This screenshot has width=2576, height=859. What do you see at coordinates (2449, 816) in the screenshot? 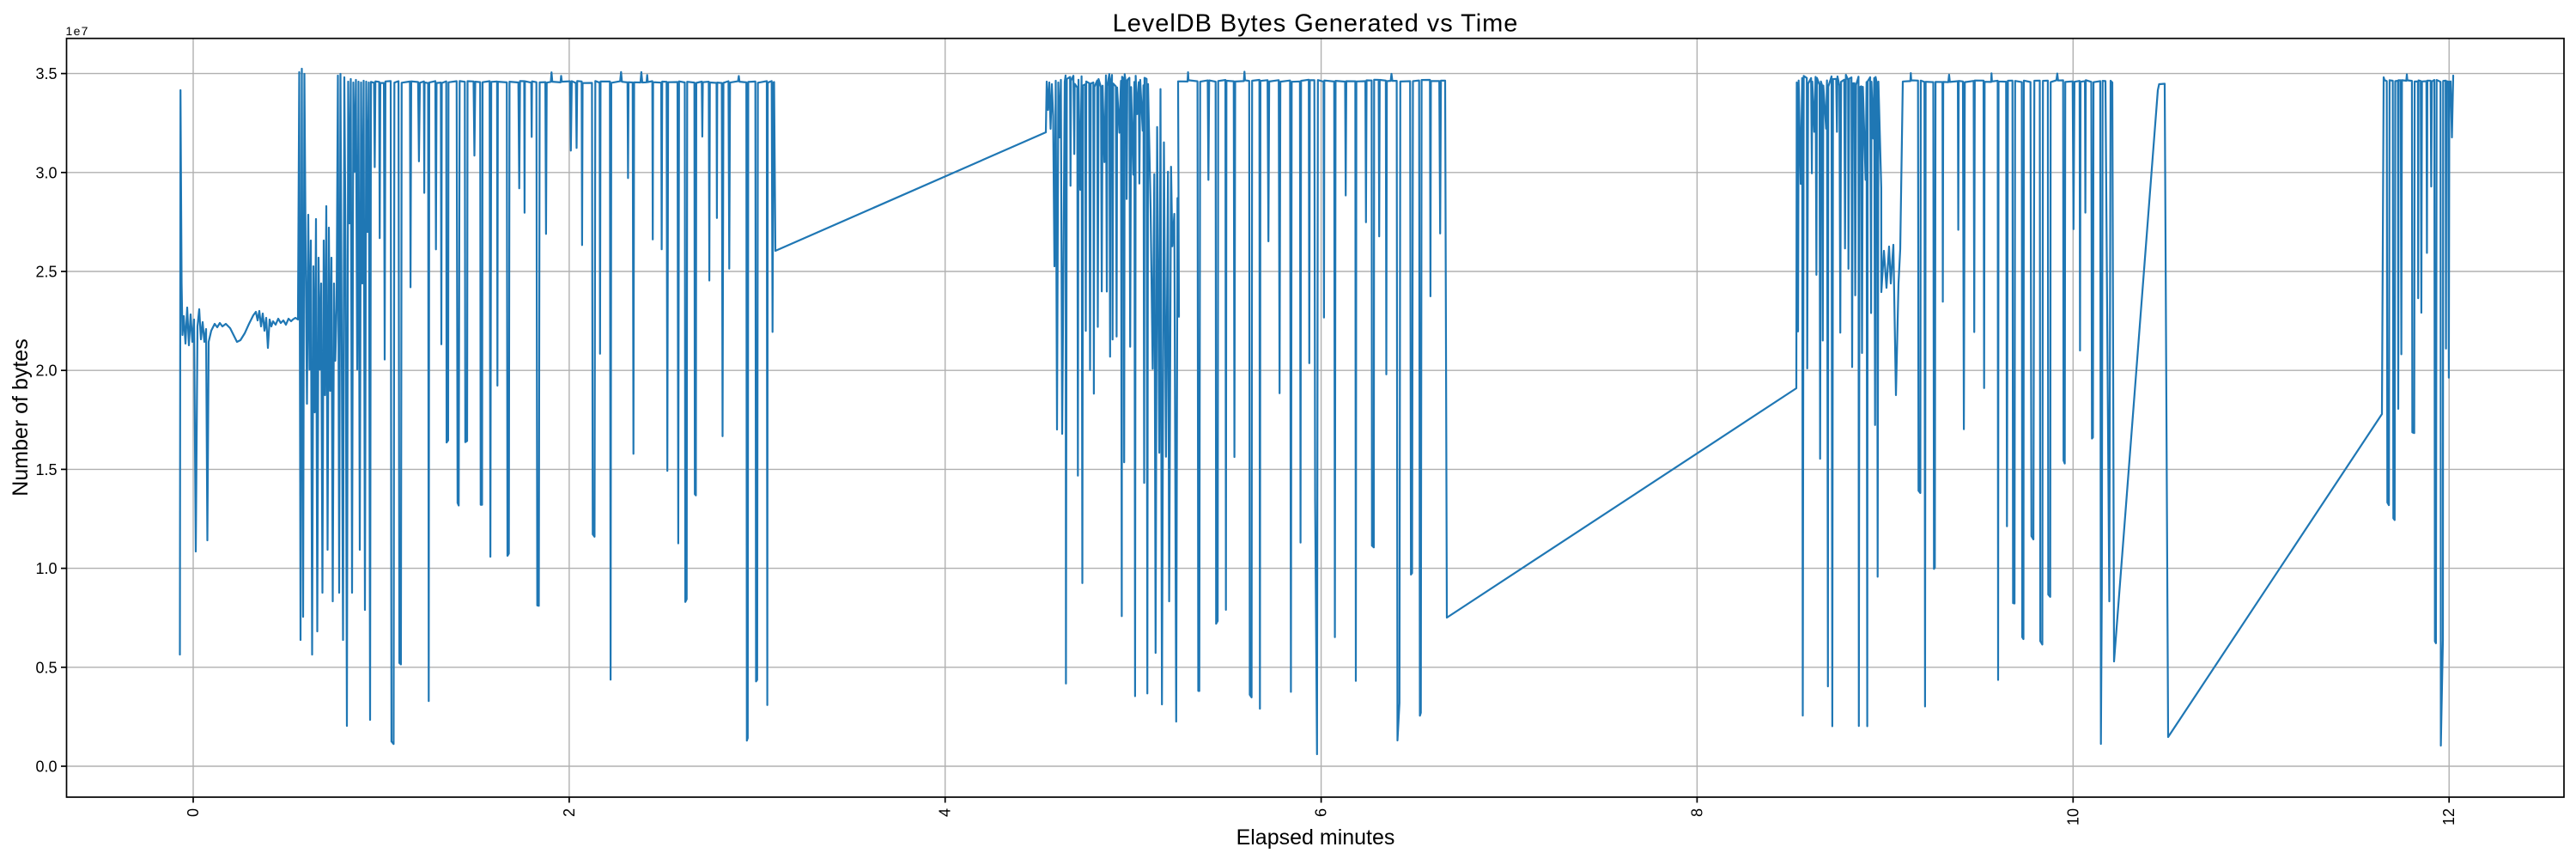
I see `svg-text: 12` at bounding box center [2449, 816].